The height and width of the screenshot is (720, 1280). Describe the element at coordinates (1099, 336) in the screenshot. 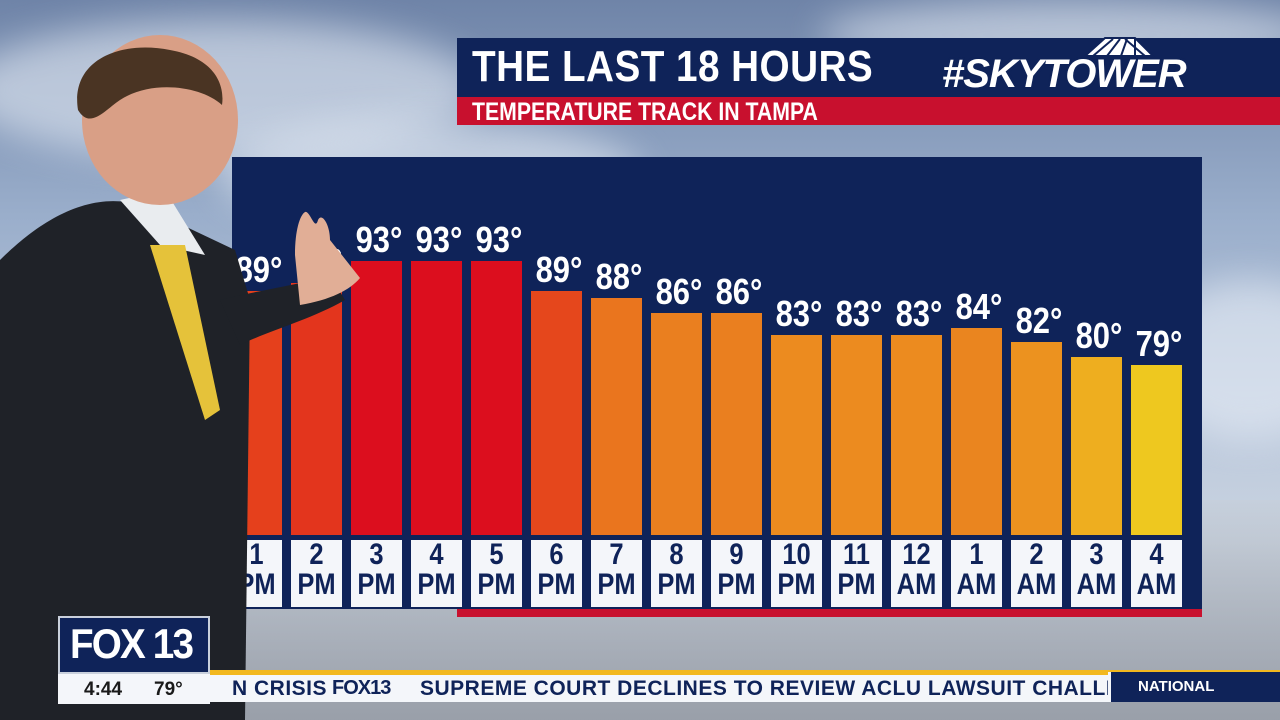

I see `bar-value-label: 80°` at that location.